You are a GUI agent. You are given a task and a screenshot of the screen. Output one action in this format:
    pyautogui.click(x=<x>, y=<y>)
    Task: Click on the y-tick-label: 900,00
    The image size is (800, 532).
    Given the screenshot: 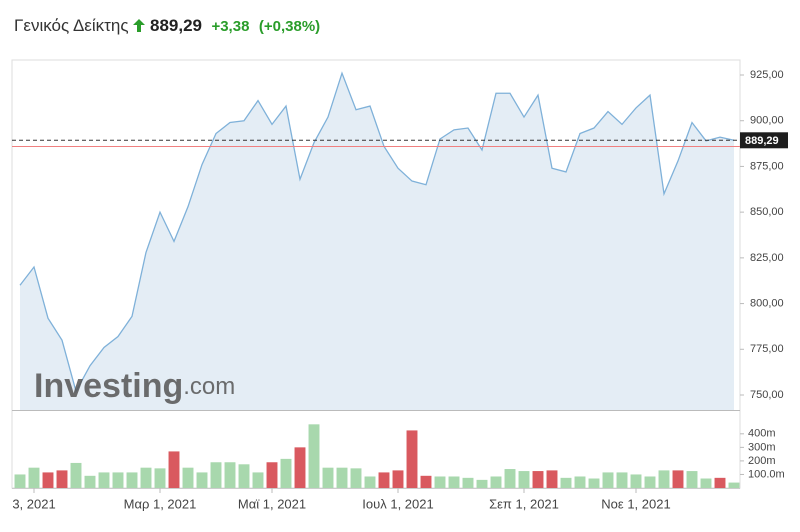 What is the action you would take?
    pyautogui.click(x=767, y=121)
    